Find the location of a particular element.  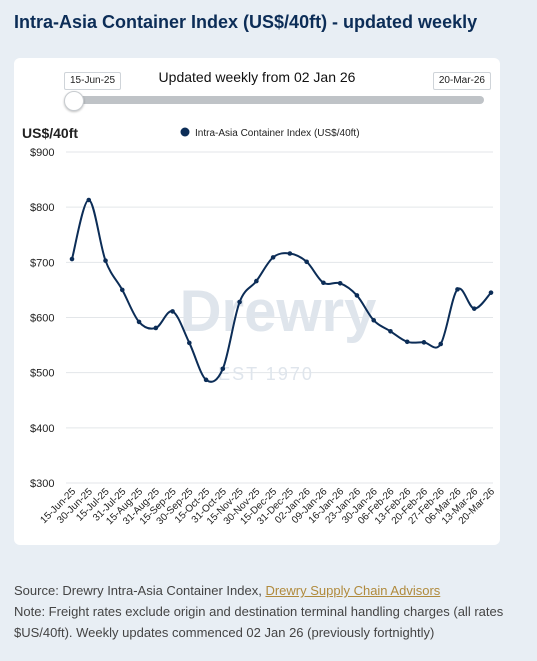

legend: Intra-Asia Container Index (US$/40ft) is located at coordinates (270, 133).